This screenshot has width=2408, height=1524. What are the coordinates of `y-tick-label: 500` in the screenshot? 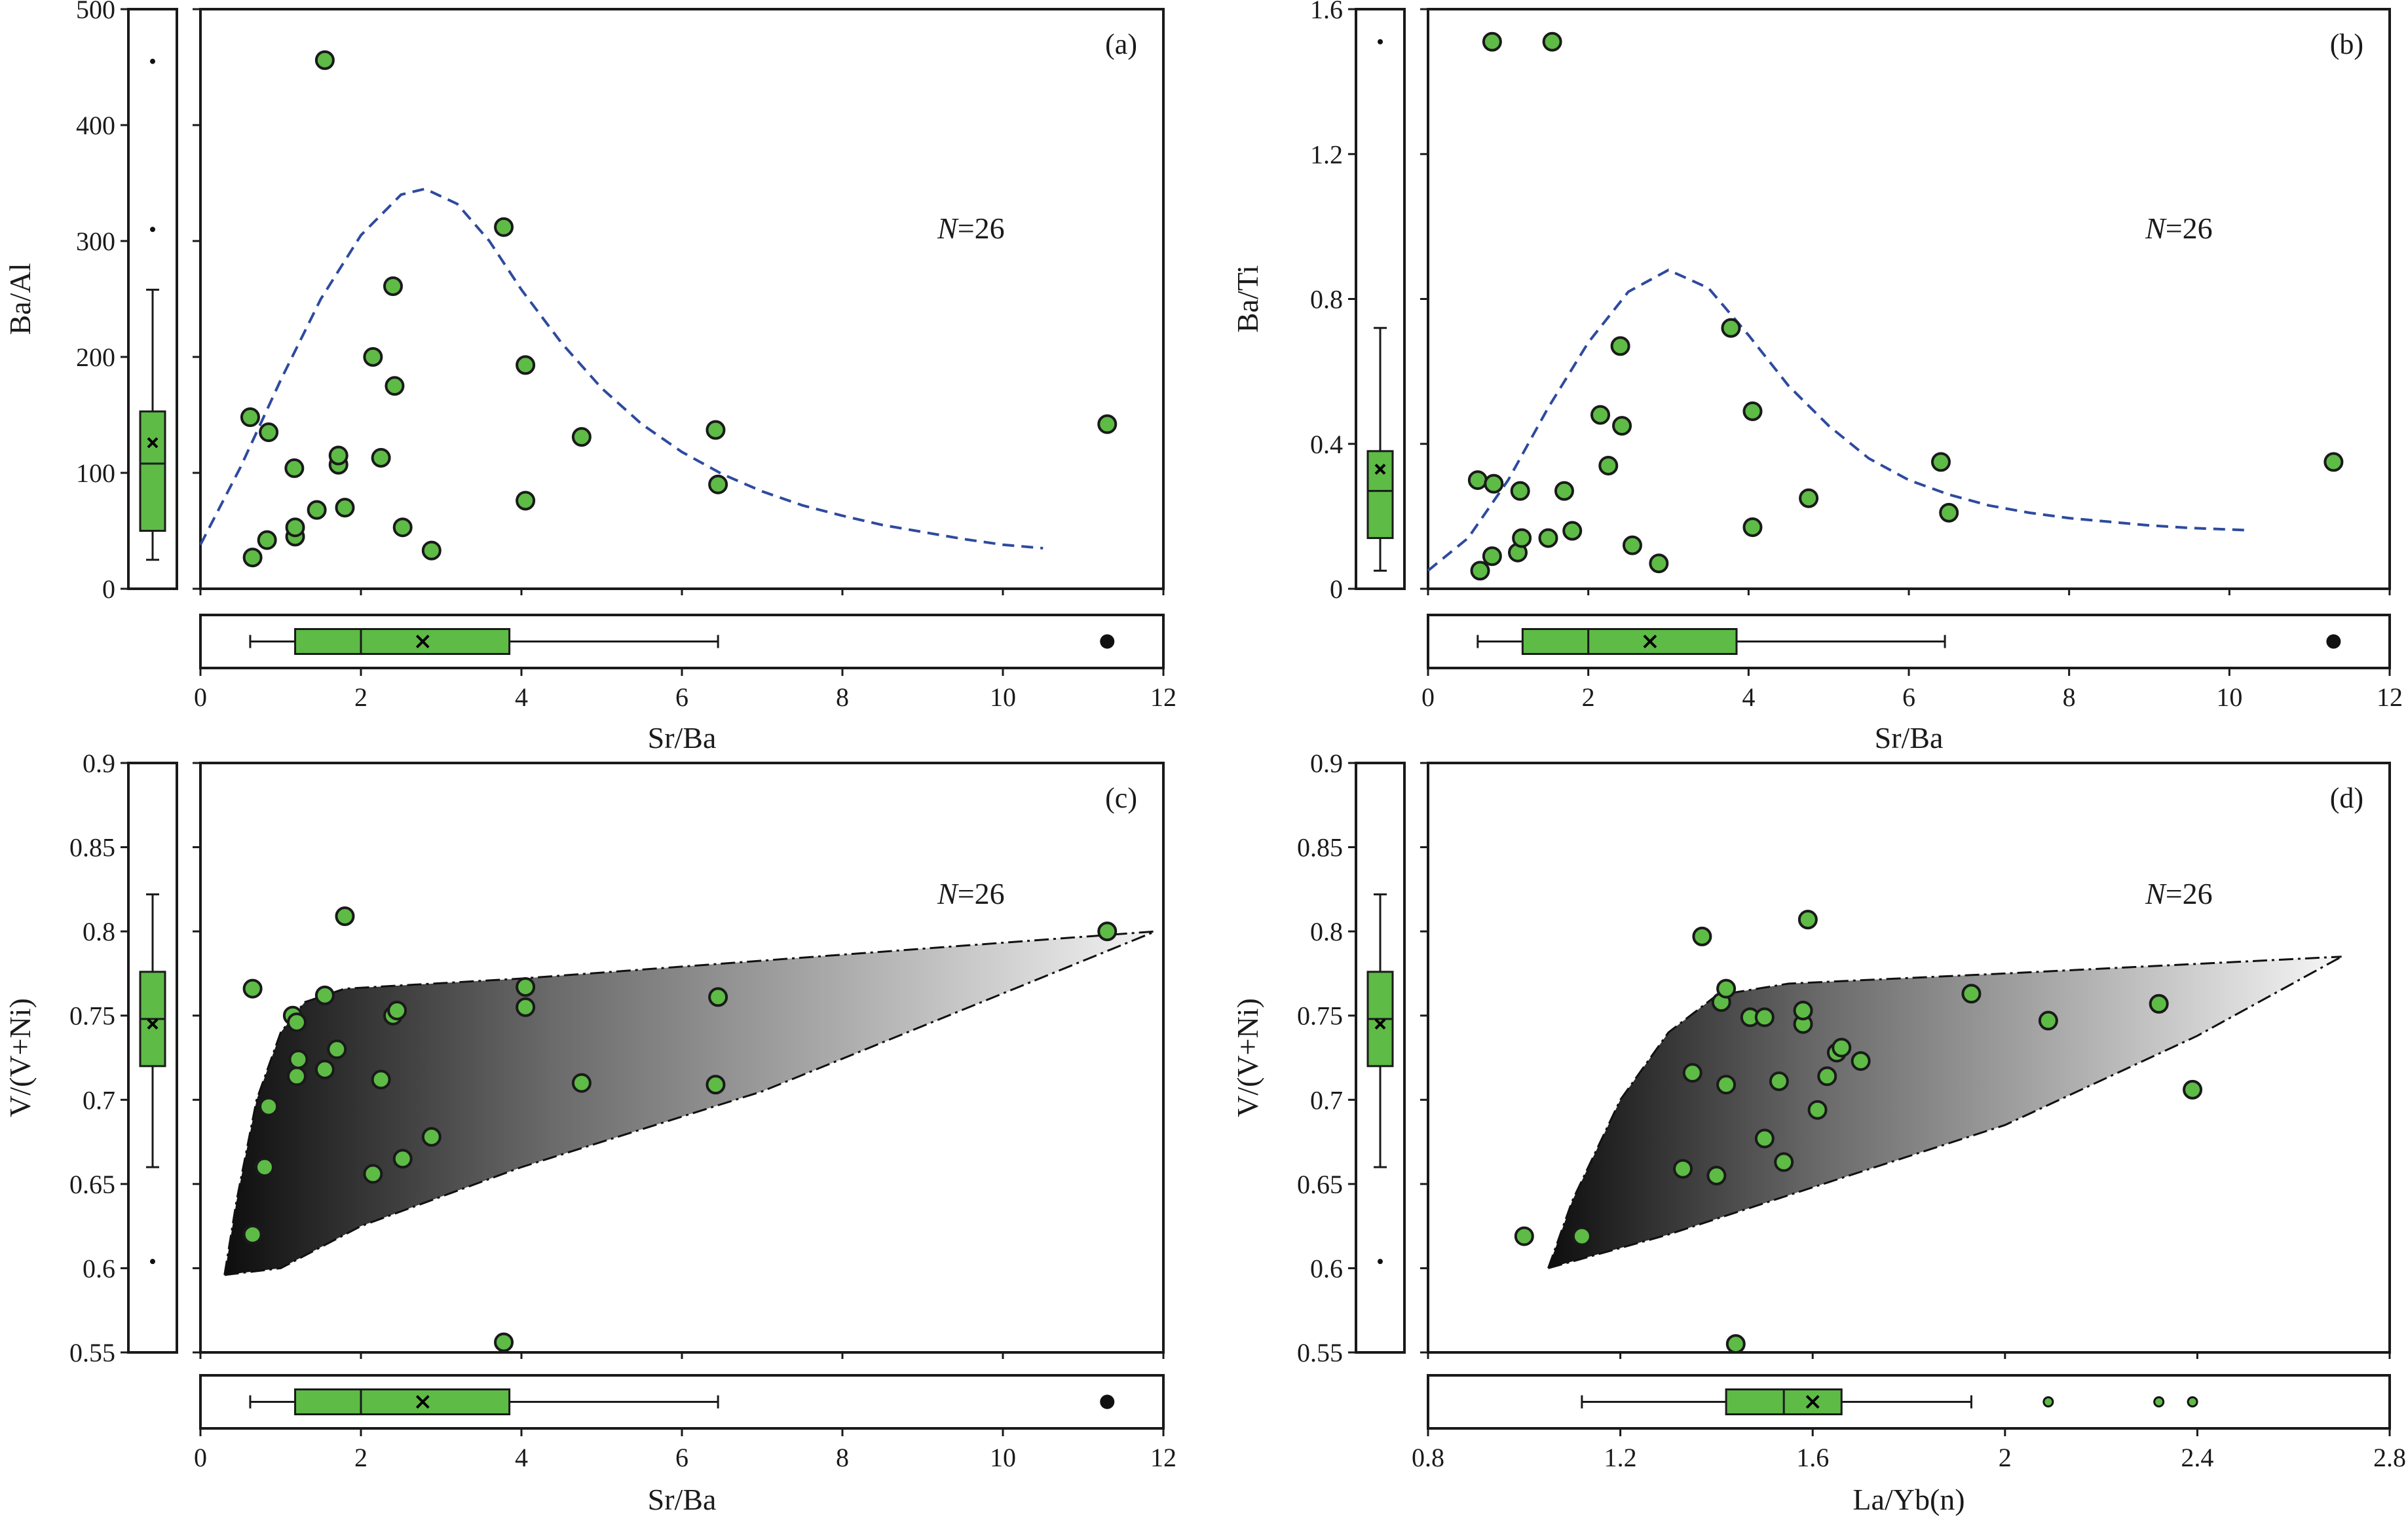 It's located at (95, 12).